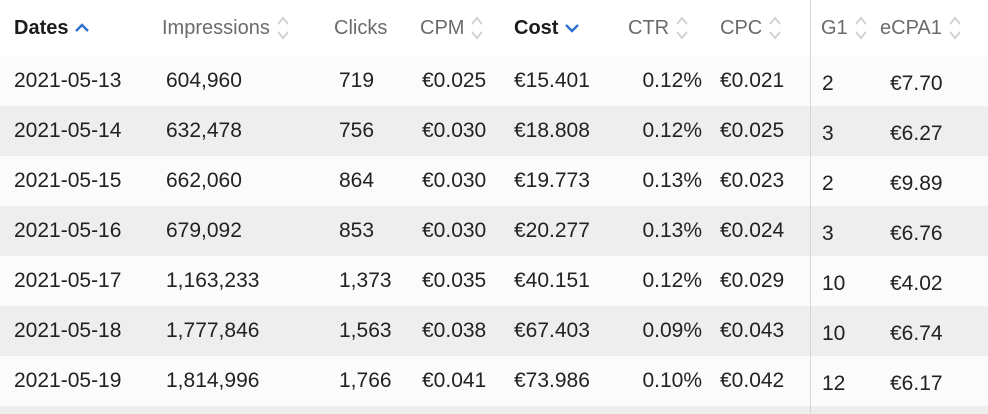  I want to click on cell-ecpa1: €6.17, so click(916, 383).